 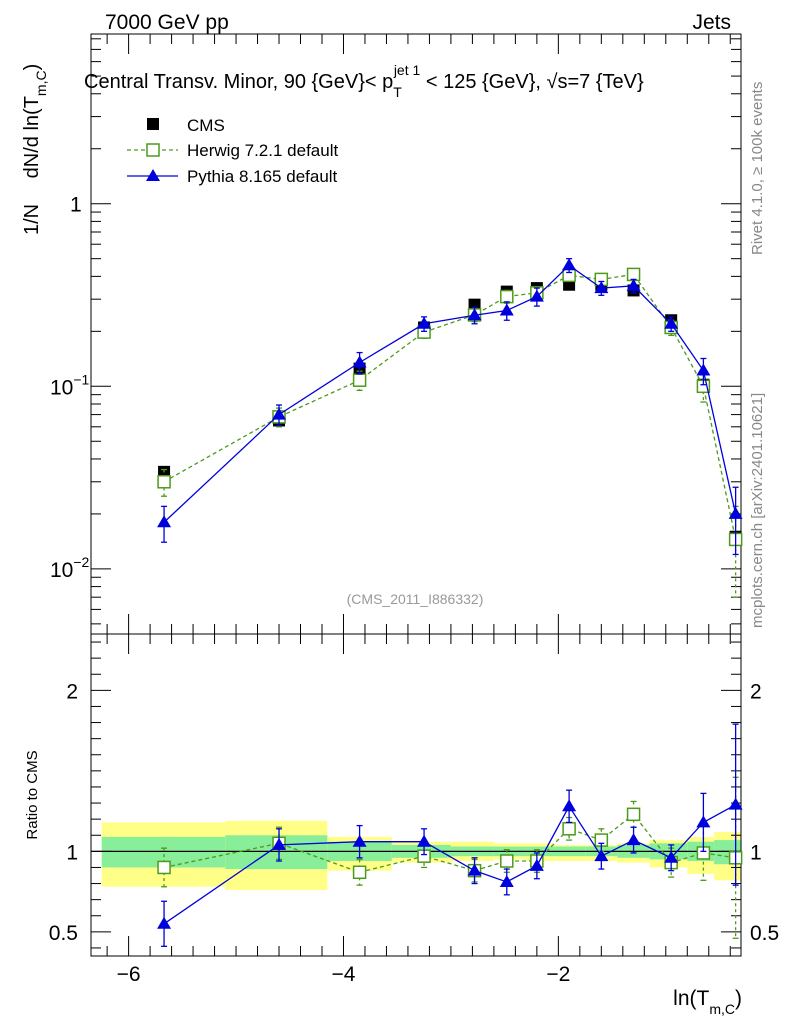 I want to click on xlabel: ln(Tm,C), so click(x=707, y=1002).